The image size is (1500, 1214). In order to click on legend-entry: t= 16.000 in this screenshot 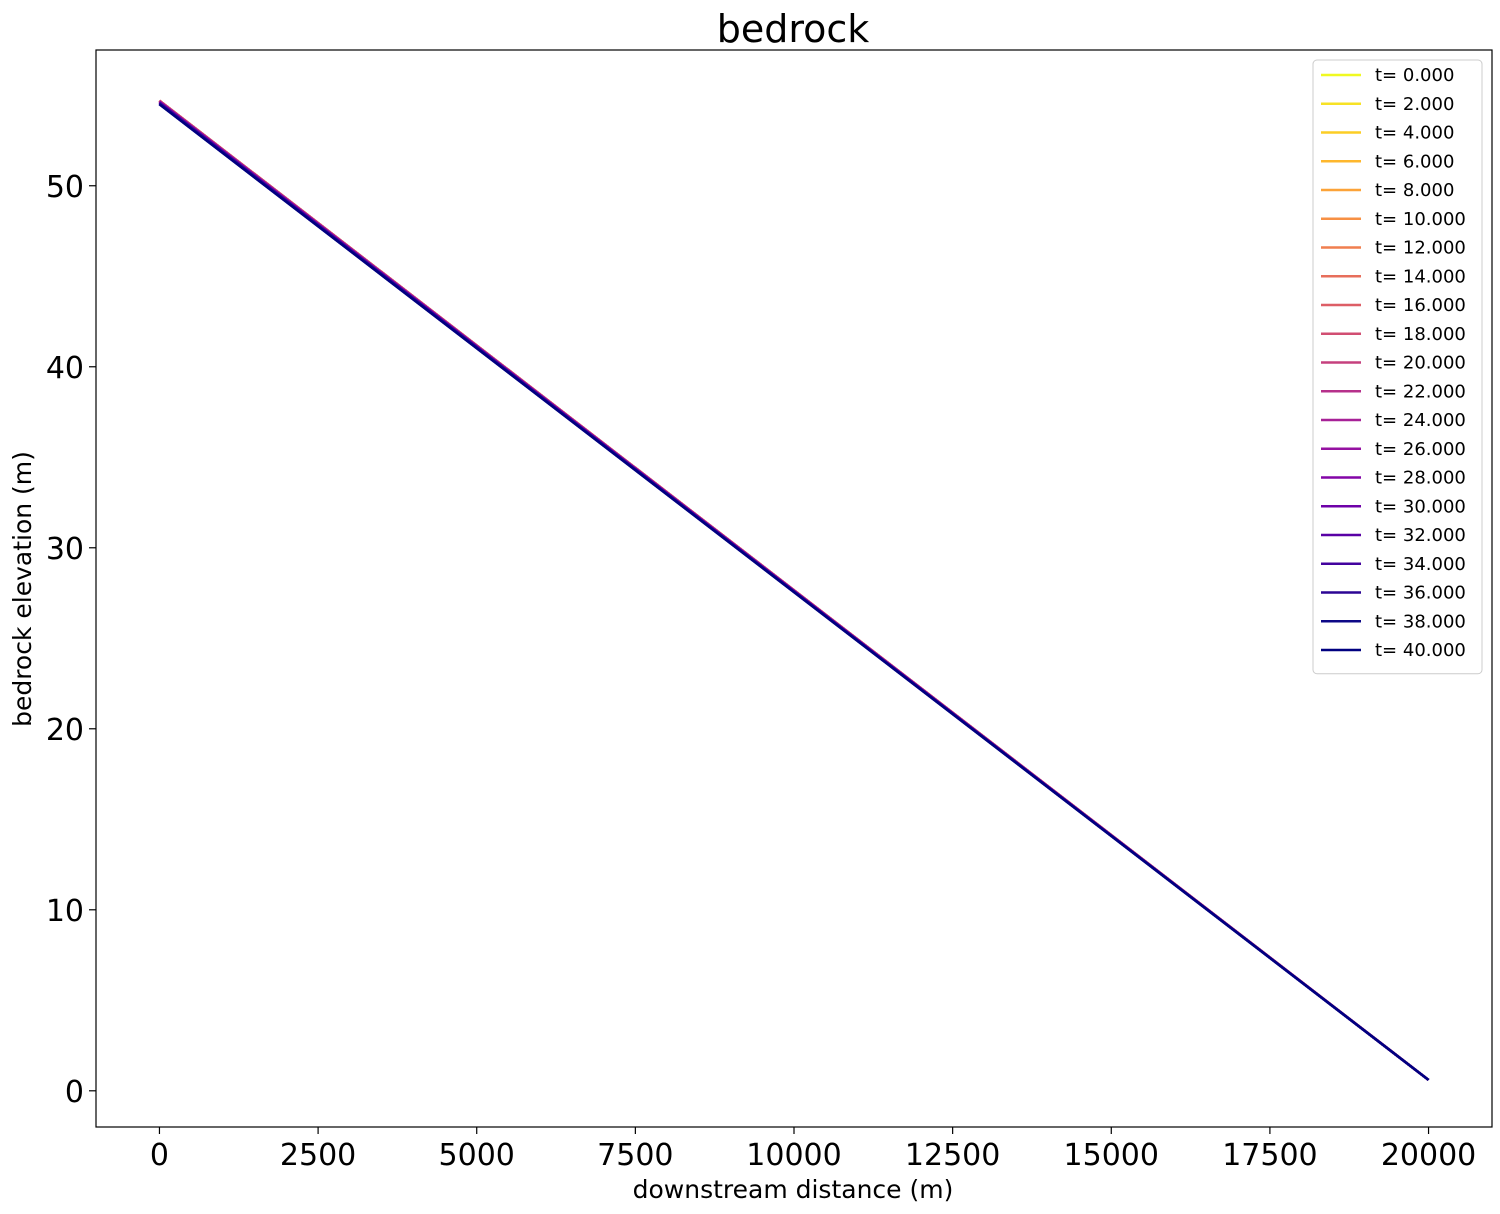, I will do `click(1420, 305)`.